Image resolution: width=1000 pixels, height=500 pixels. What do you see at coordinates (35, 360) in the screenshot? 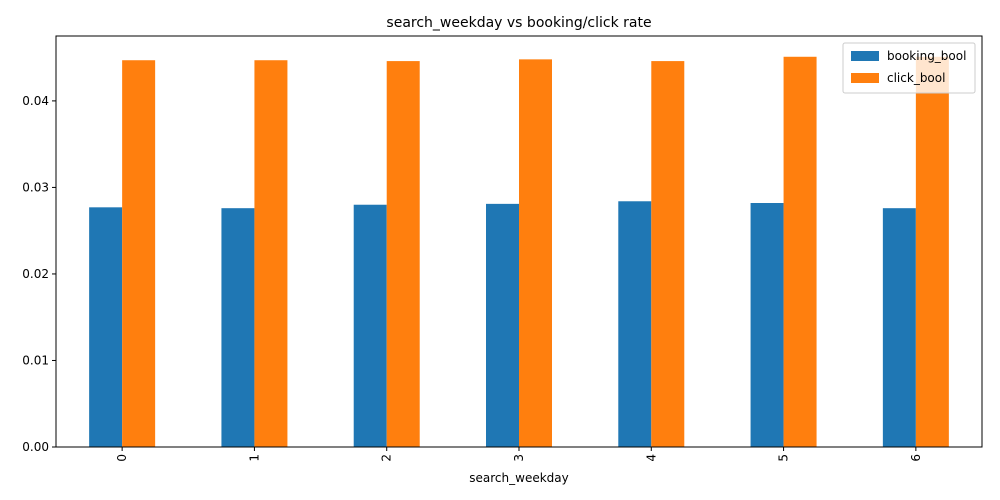
I see `y-tick-label: 0.01` at bounding box center [35, 360].